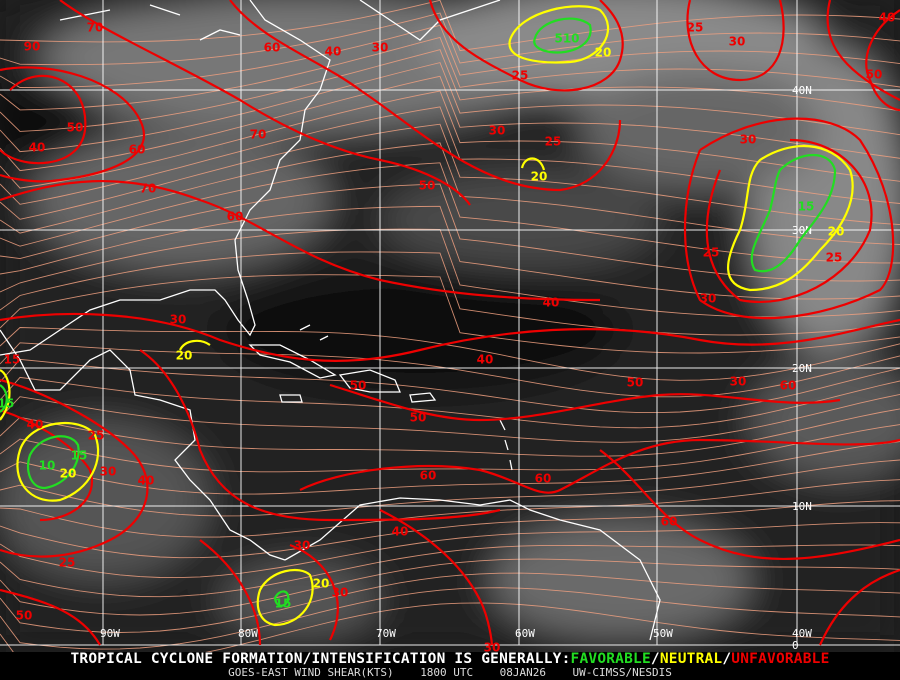 The height and width of the screenshot is (680, 900). I want to click on favorable-contour-label: 10, so click(47, 466).